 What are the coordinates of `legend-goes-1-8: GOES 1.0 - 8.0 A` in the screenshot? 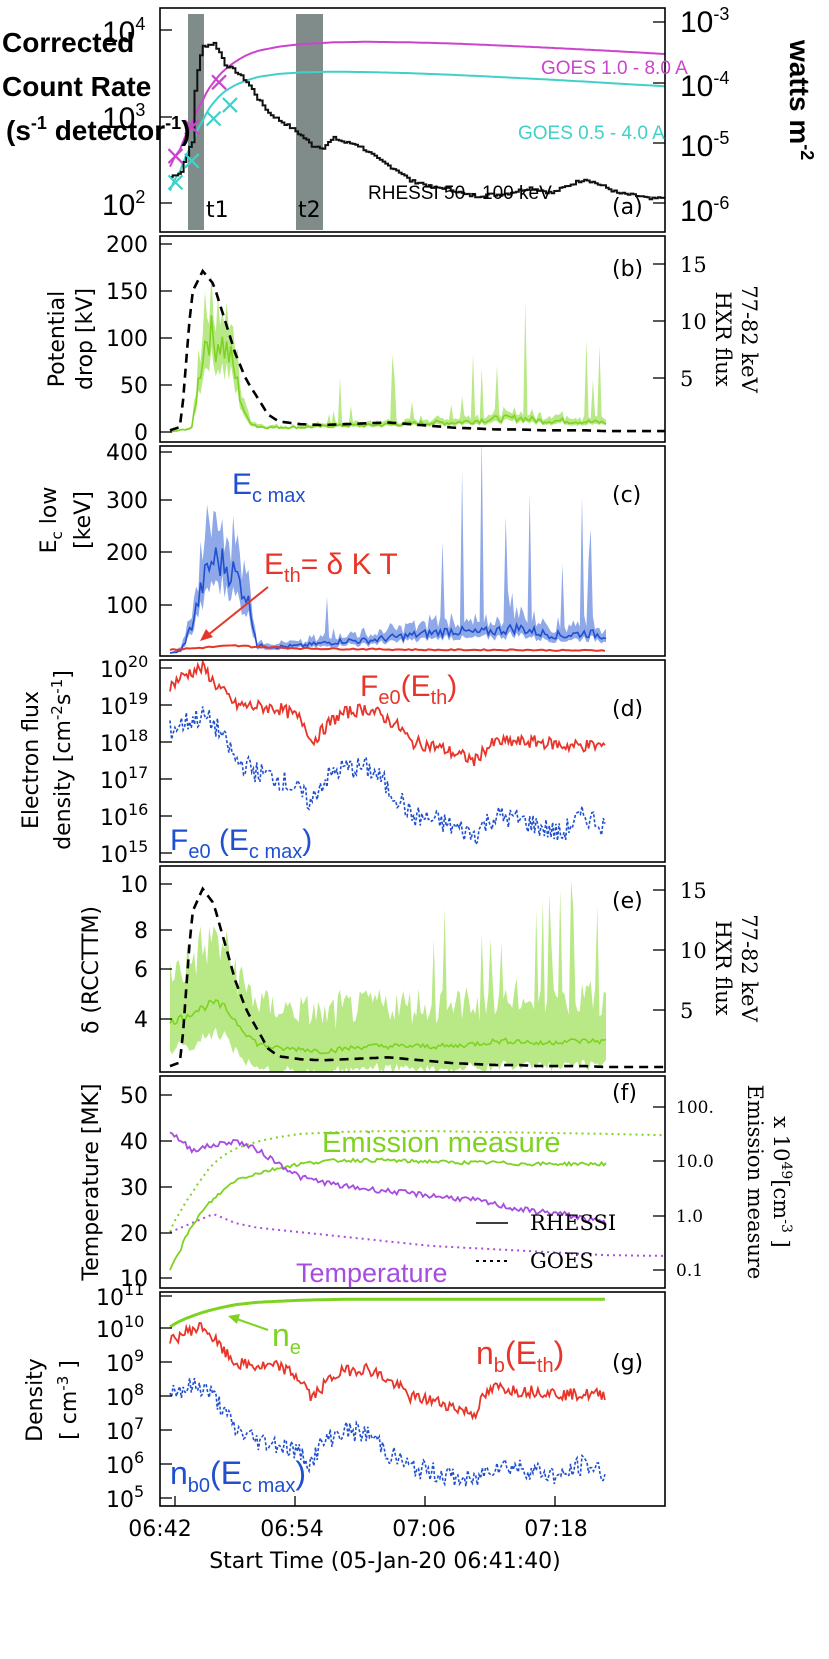 It's located at (614, 68).